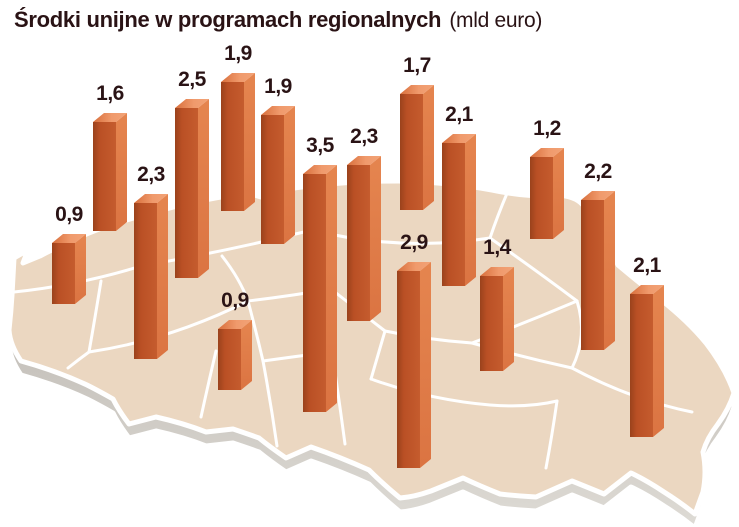  I want to click on bar-value-label: 1,7, so click(417, 65).